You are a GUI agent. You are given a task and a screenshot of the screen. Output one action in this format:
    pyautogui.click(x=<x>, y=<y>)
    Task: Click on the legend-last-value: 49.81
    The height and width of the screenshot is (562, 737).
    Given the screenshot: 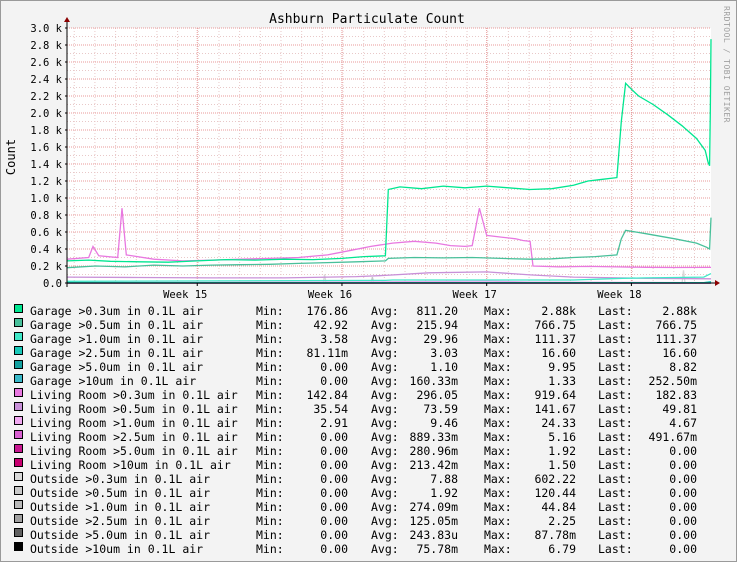 What is the action you would take?
    pyautogui.click(x=679, y=409)
    